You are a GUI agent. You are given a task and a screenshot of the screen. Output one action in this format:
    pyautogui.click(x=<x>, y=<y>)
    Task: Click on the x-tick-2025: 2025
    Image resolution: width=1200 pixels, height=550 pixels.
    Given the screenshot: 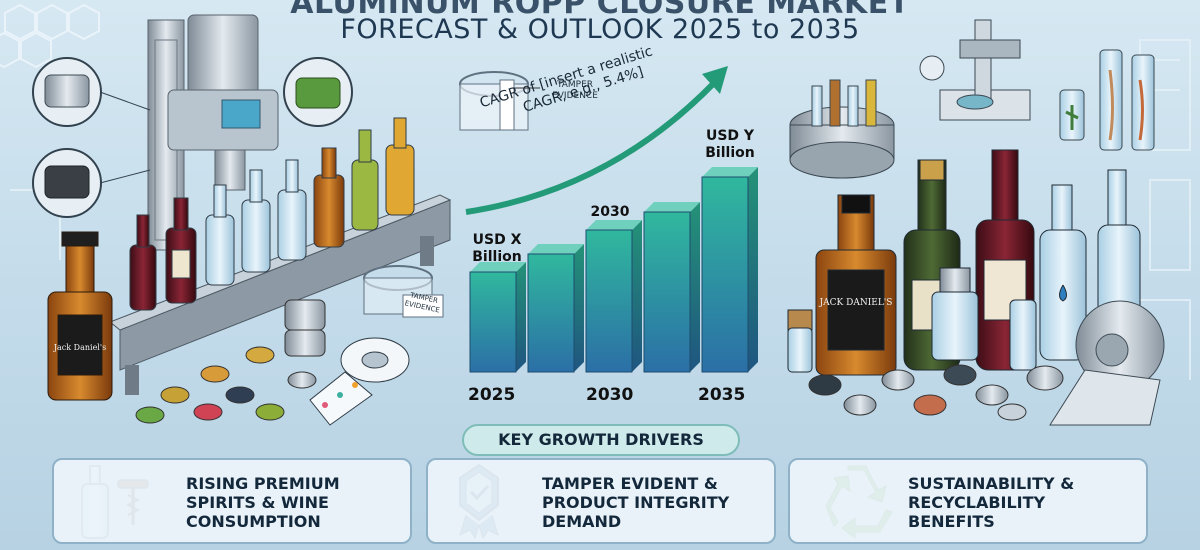 What is the action you would take?
    pyautogui.click(x=492, y=395)
    